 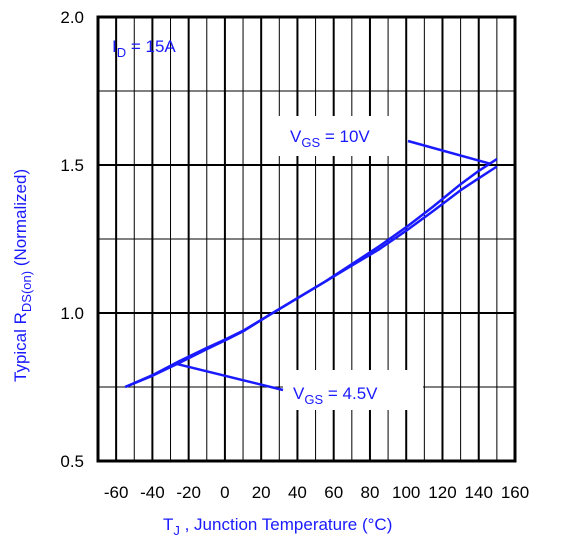 What do you see at coordinates (228, 377) in the screenshot?
I see `vgs45-leader-line` at bounding box center [228, 377].